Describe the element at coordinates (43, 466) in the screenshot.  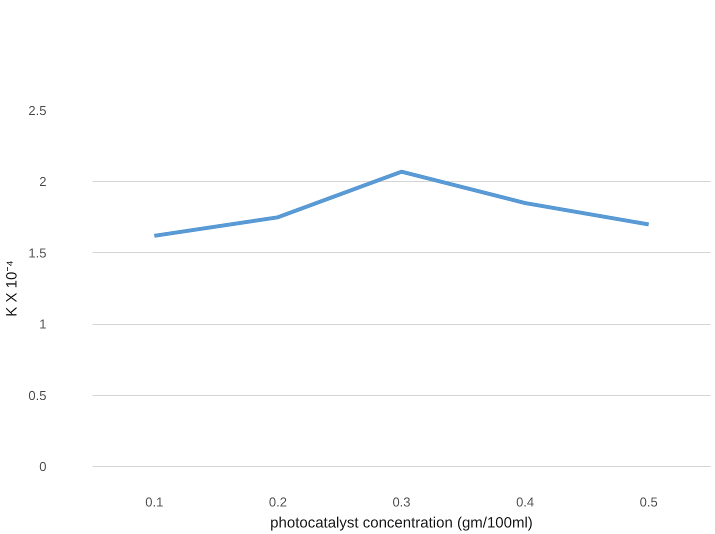
I see `y-tick-label: 0` at that location.